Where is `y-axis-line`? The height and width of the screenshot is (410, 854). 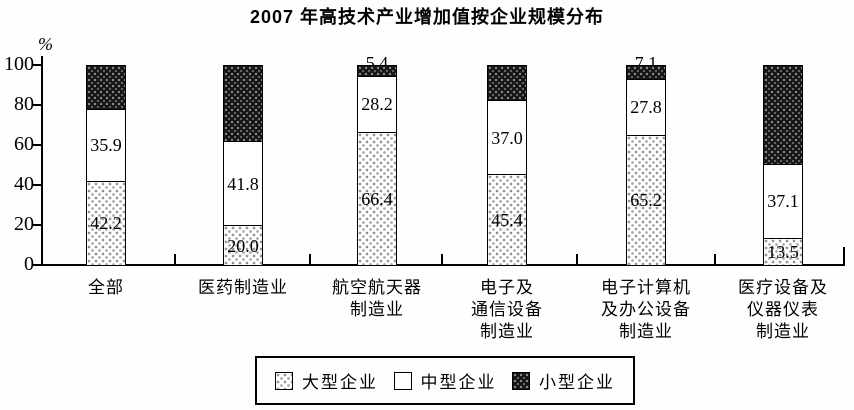
y-axis-line is located at coordinates (42, 161).